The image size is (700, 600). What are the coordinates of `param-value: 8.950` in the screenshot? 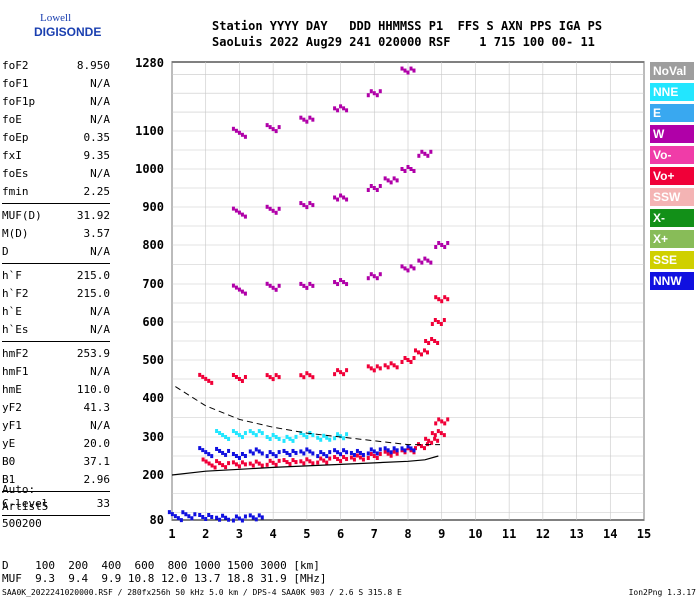 It's located at (93, 65).